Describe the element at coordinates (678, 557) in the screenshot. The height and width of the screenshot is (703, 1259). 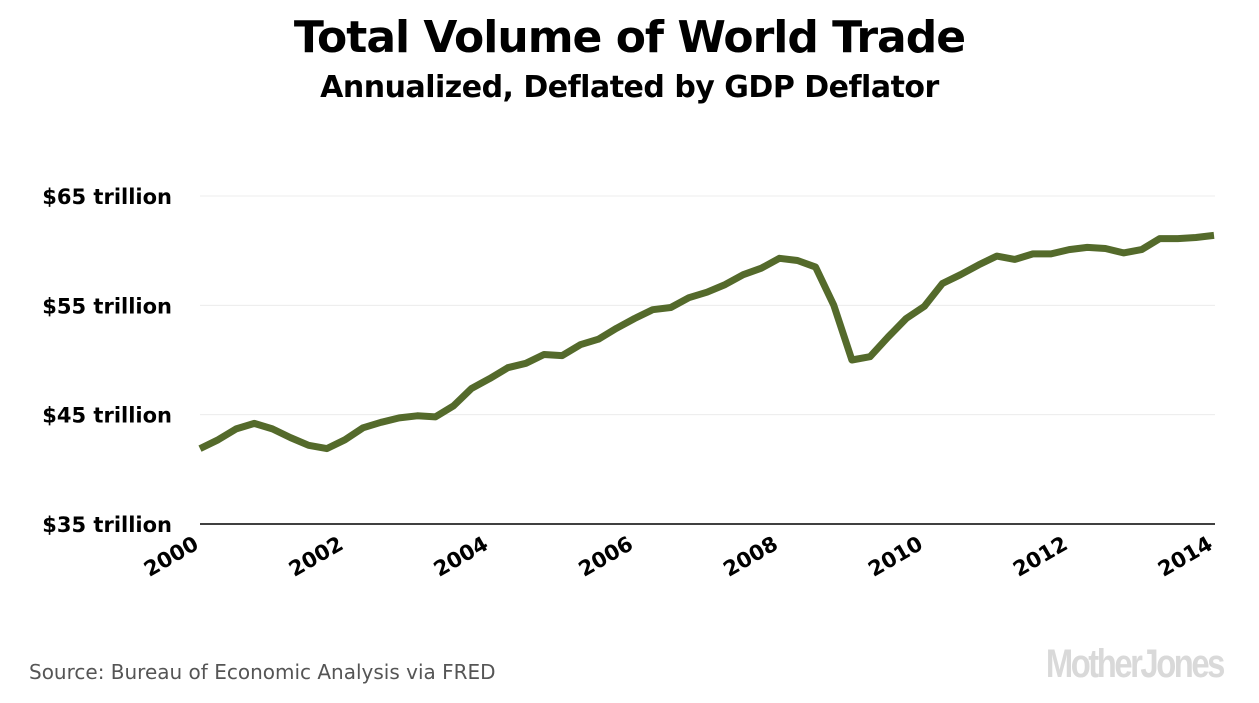
I see `x-axis-ticks: 2000 2002 2004 2006 2008 2010 2012 2014` at that location.